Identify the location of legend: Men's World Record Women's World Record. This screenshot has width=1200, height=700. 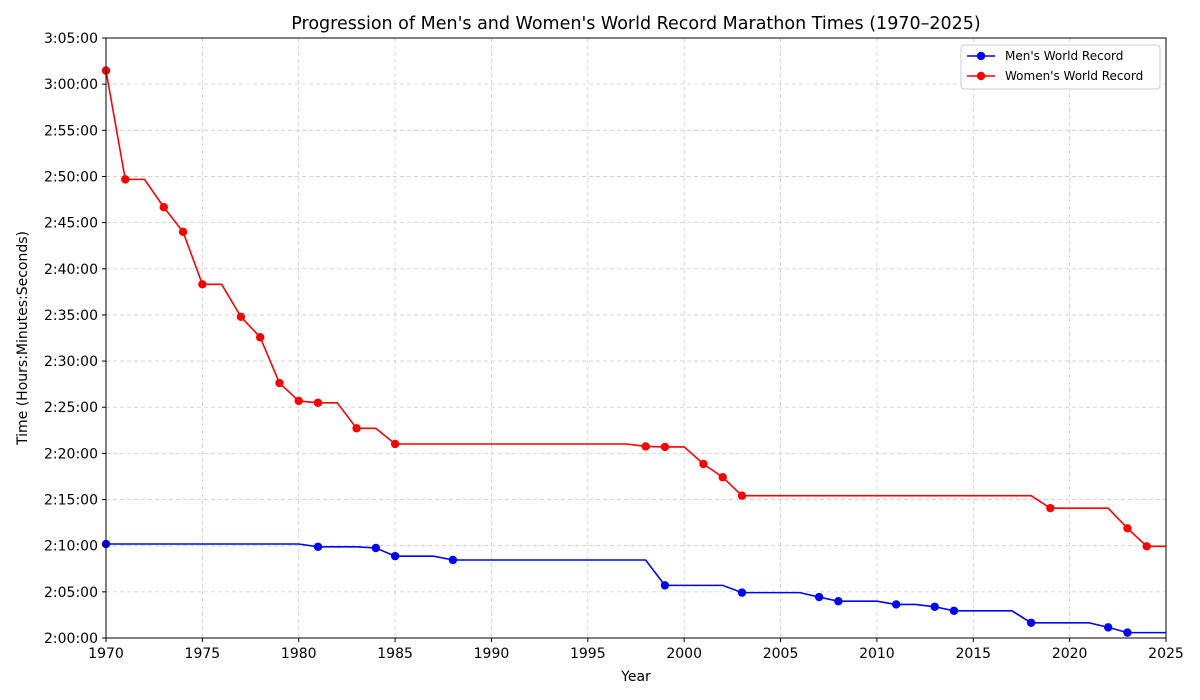
(1060, 67).